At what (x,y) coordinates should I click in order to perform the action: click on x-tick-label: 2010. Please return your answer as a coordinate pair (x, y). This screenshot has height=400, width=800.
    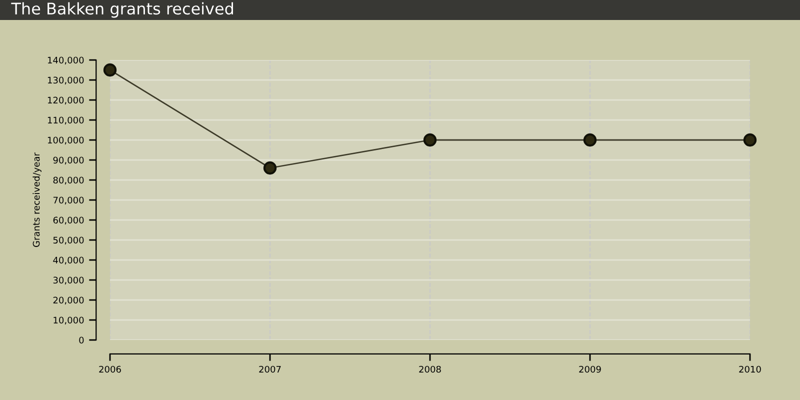
    Looking at the image, I should click on (750, 369).